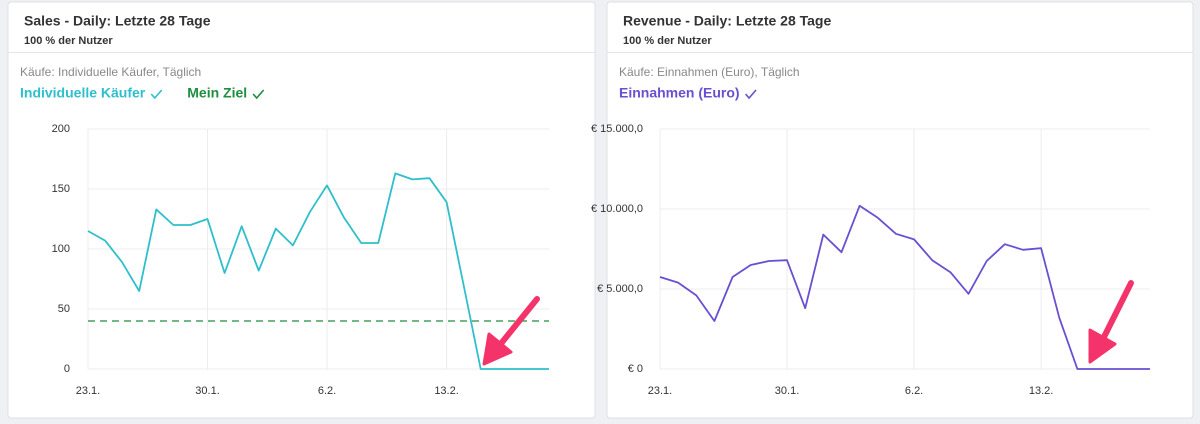  Describe the element at coordinates (217, 93) in the screenshot. I see `legend-label: Mein Ziel` at that location.